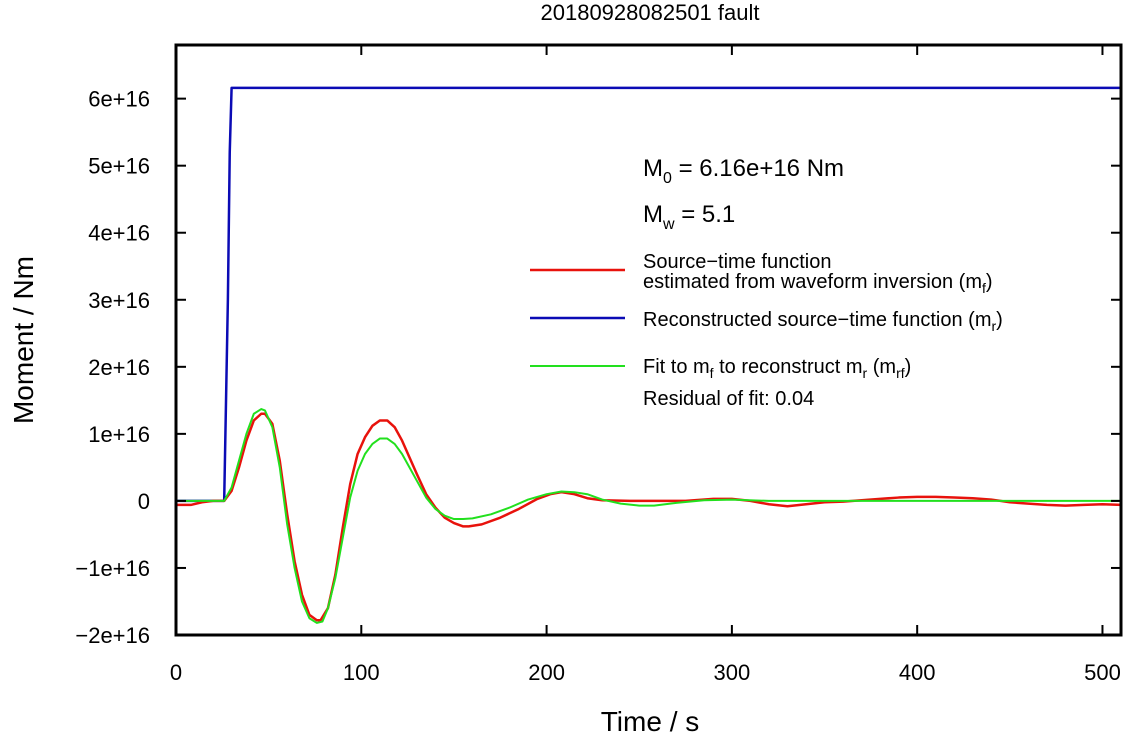 This screenshot has width=1134, height=736. I want to click on y-tick-label: 1e+16, so click(119, 434).